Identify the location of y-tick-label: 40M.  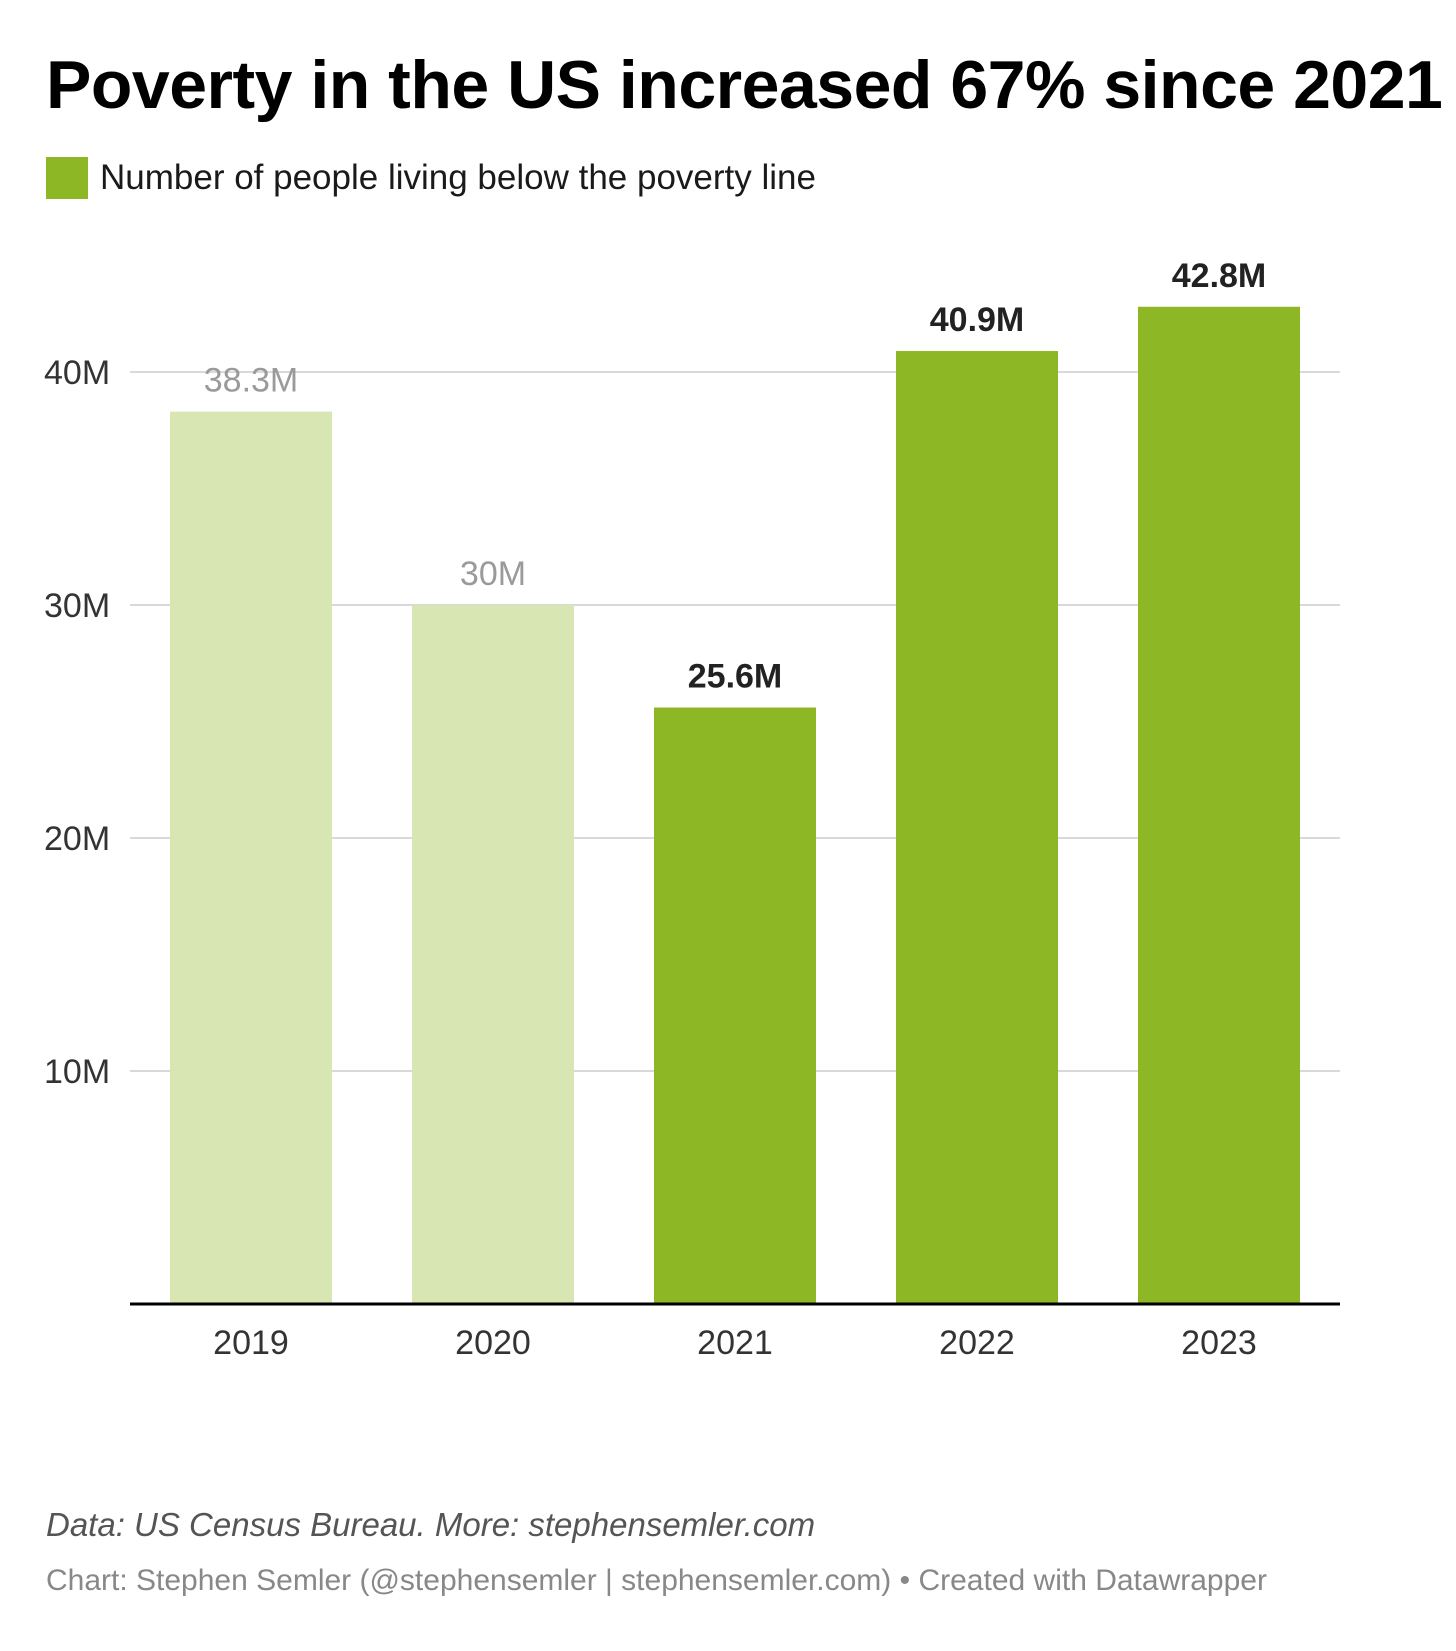
(77, 373).